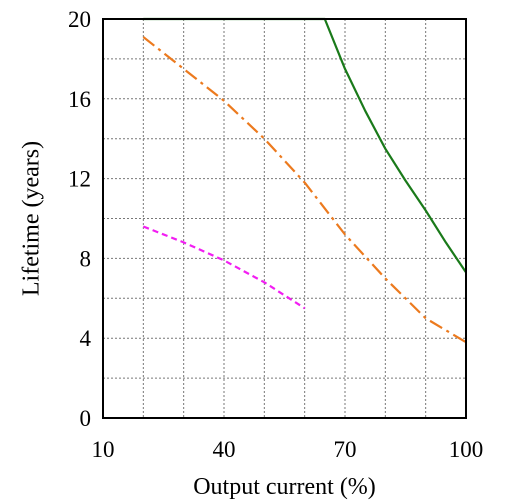 This screenshot has width=506, height=501. I want to click on y-tick-label: 4, so click(86, 338).